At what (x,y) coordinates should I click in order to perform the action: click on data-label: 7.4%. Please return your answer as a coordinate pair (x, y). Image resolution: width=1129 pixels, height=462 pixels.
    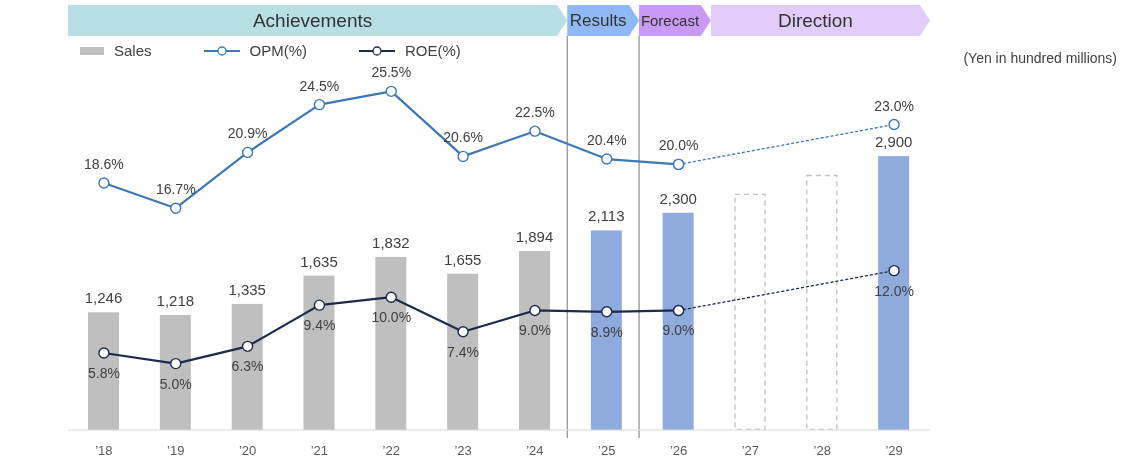
    Looking at the image, I should click on (463, 351).